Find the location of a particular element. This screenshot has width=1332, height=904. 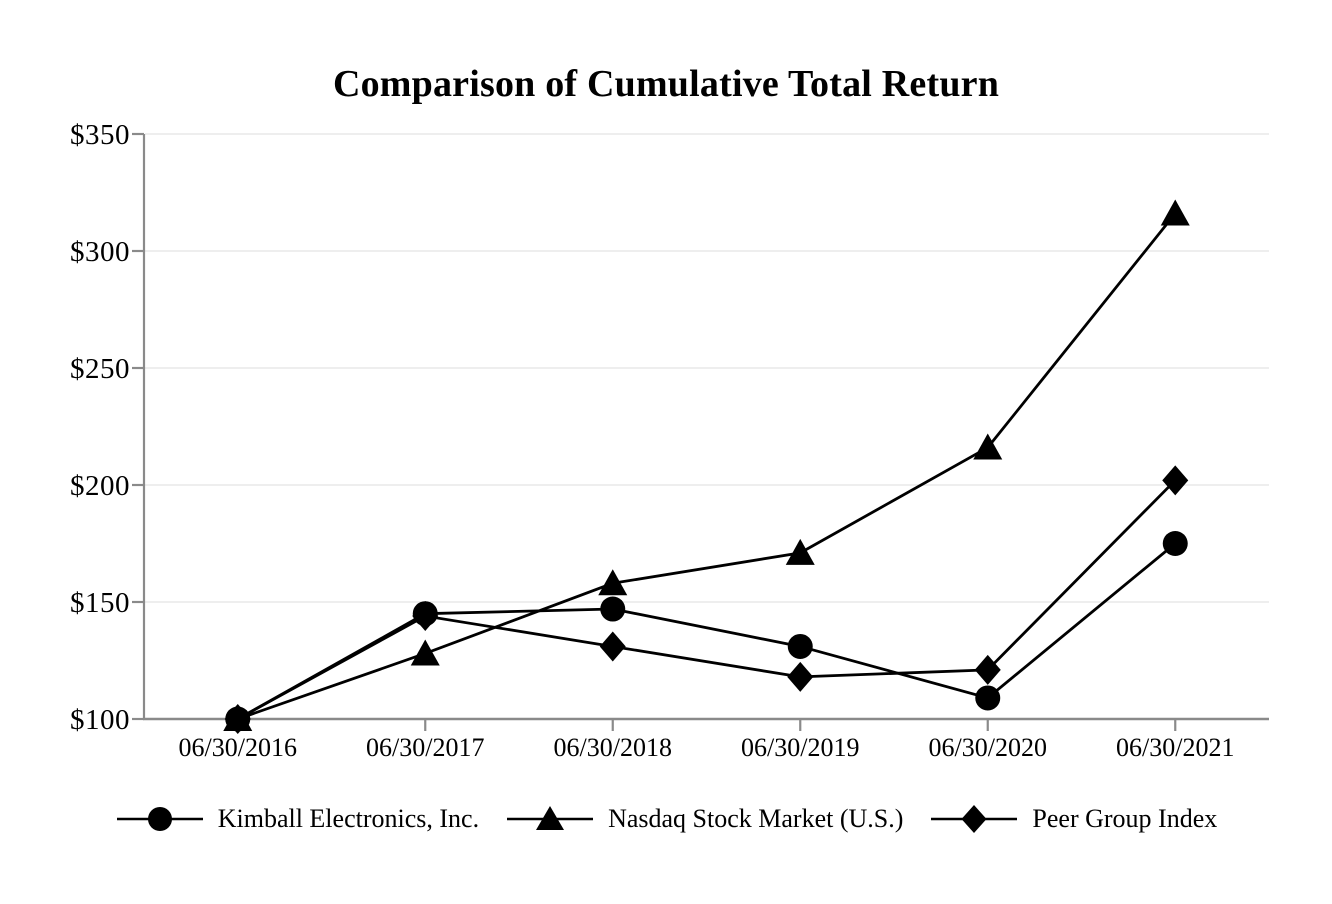

circle-marker-icon is located at coordinates (159, 819).